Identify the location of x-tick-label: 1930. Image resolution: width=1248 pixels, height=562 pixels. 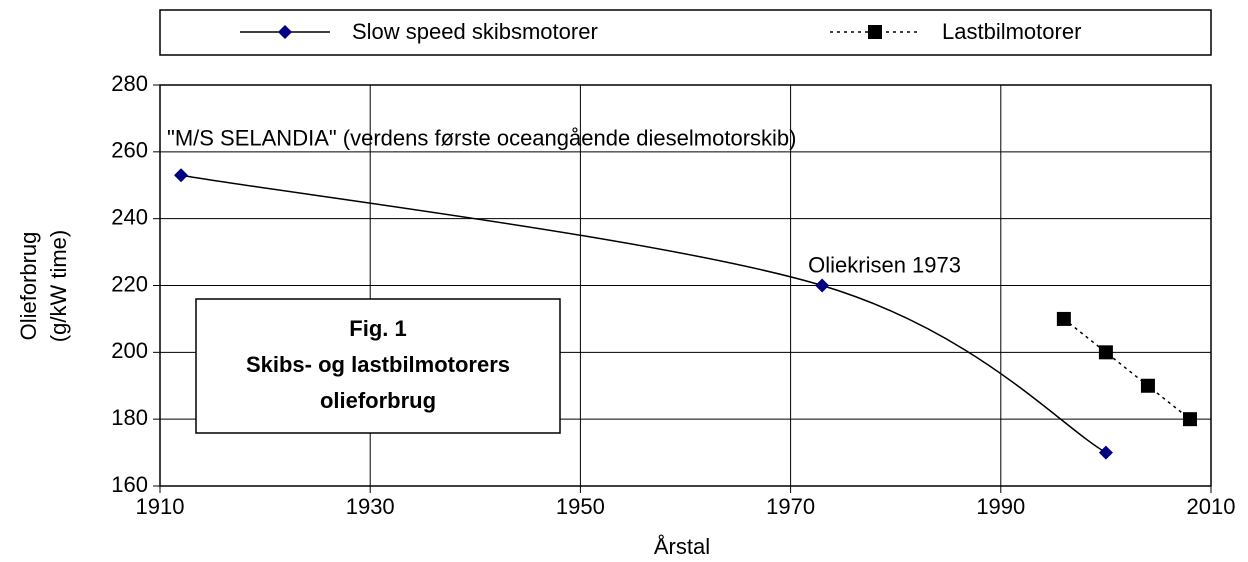
(370, 506).